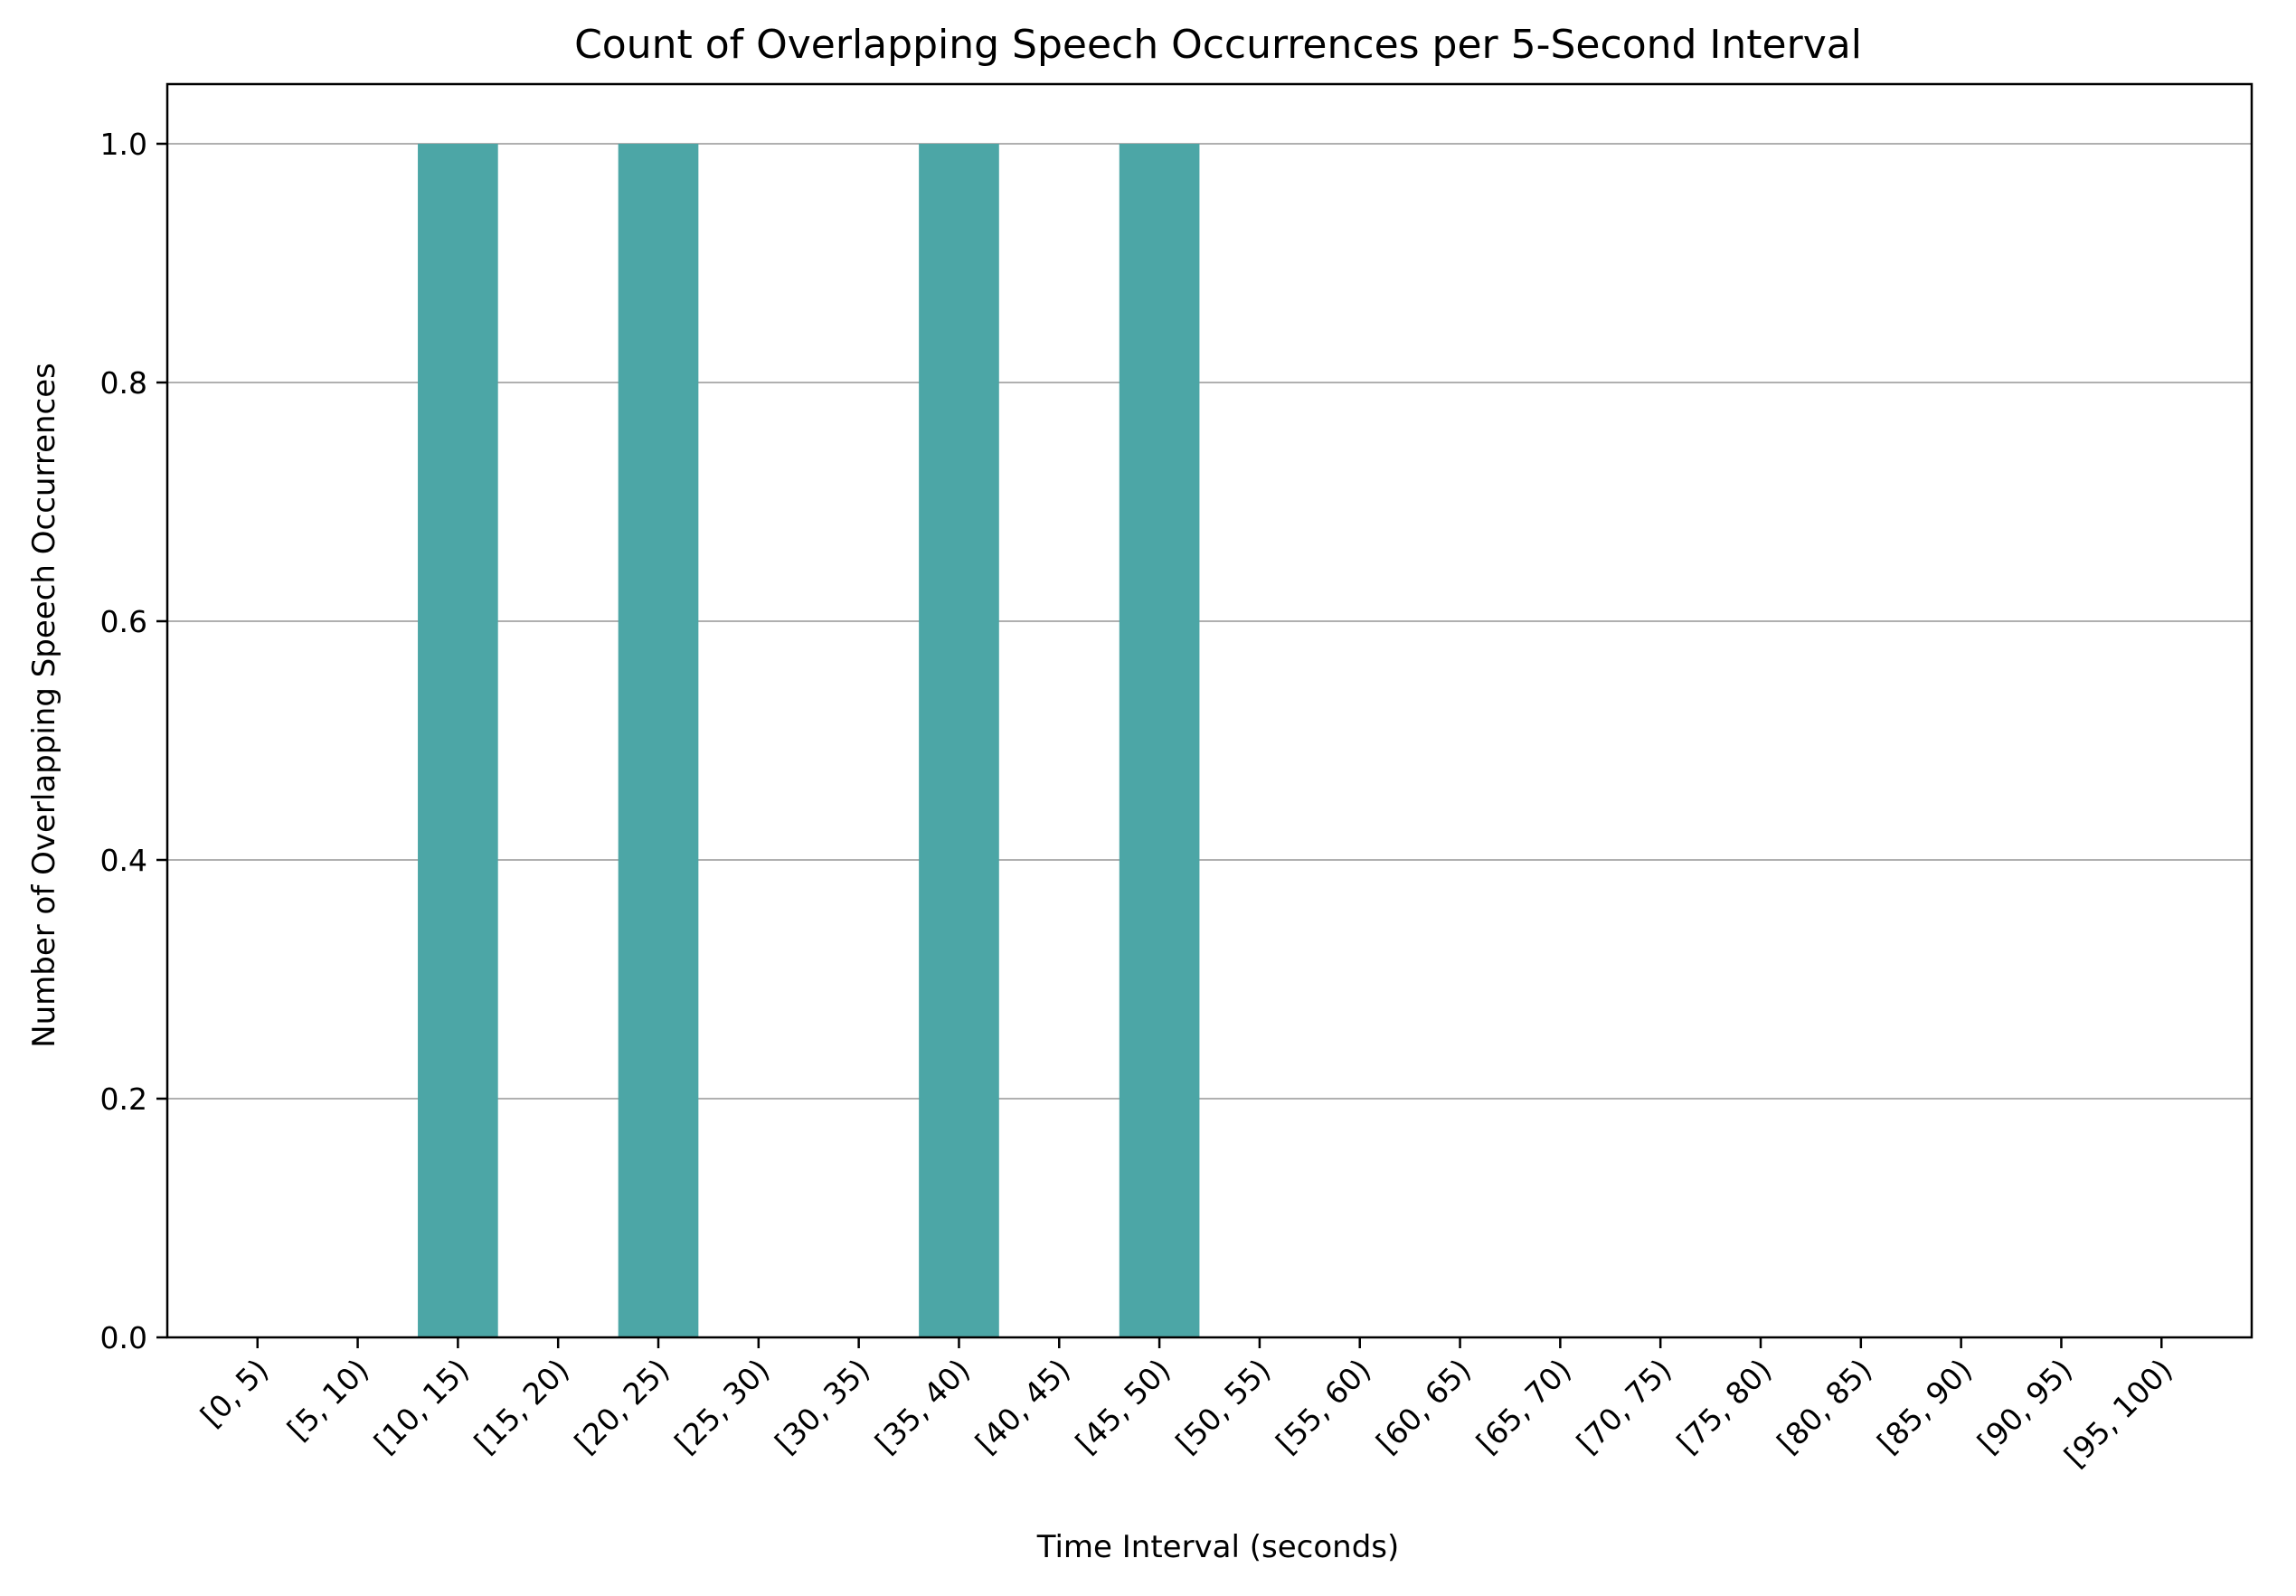 The height and width of the screenshot is (1596, 2296). I want to click on x-axis-label: Time Interval (seconds), so click(1218, 1547).